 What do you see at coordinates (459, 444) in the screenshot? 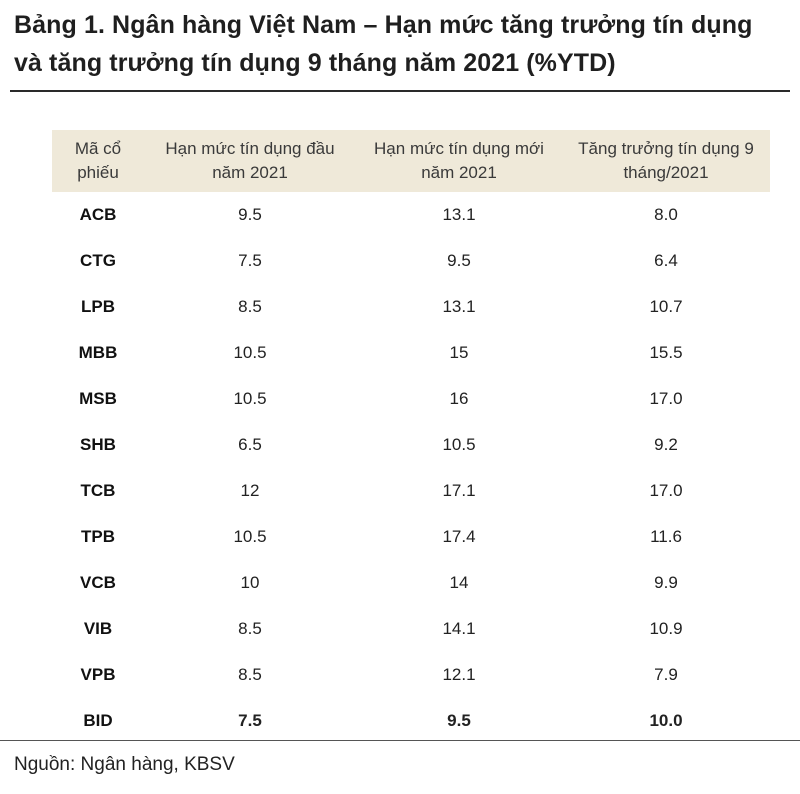
I see `cell-new-limit: 10.5` at bounding box center [459, 444].